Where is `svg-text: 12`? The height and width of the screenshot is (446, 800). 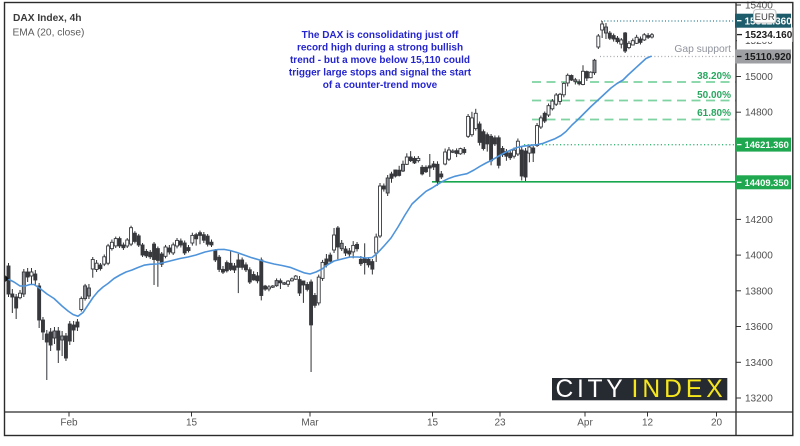
svg-text: 12 is located at coordinates (648, 423).